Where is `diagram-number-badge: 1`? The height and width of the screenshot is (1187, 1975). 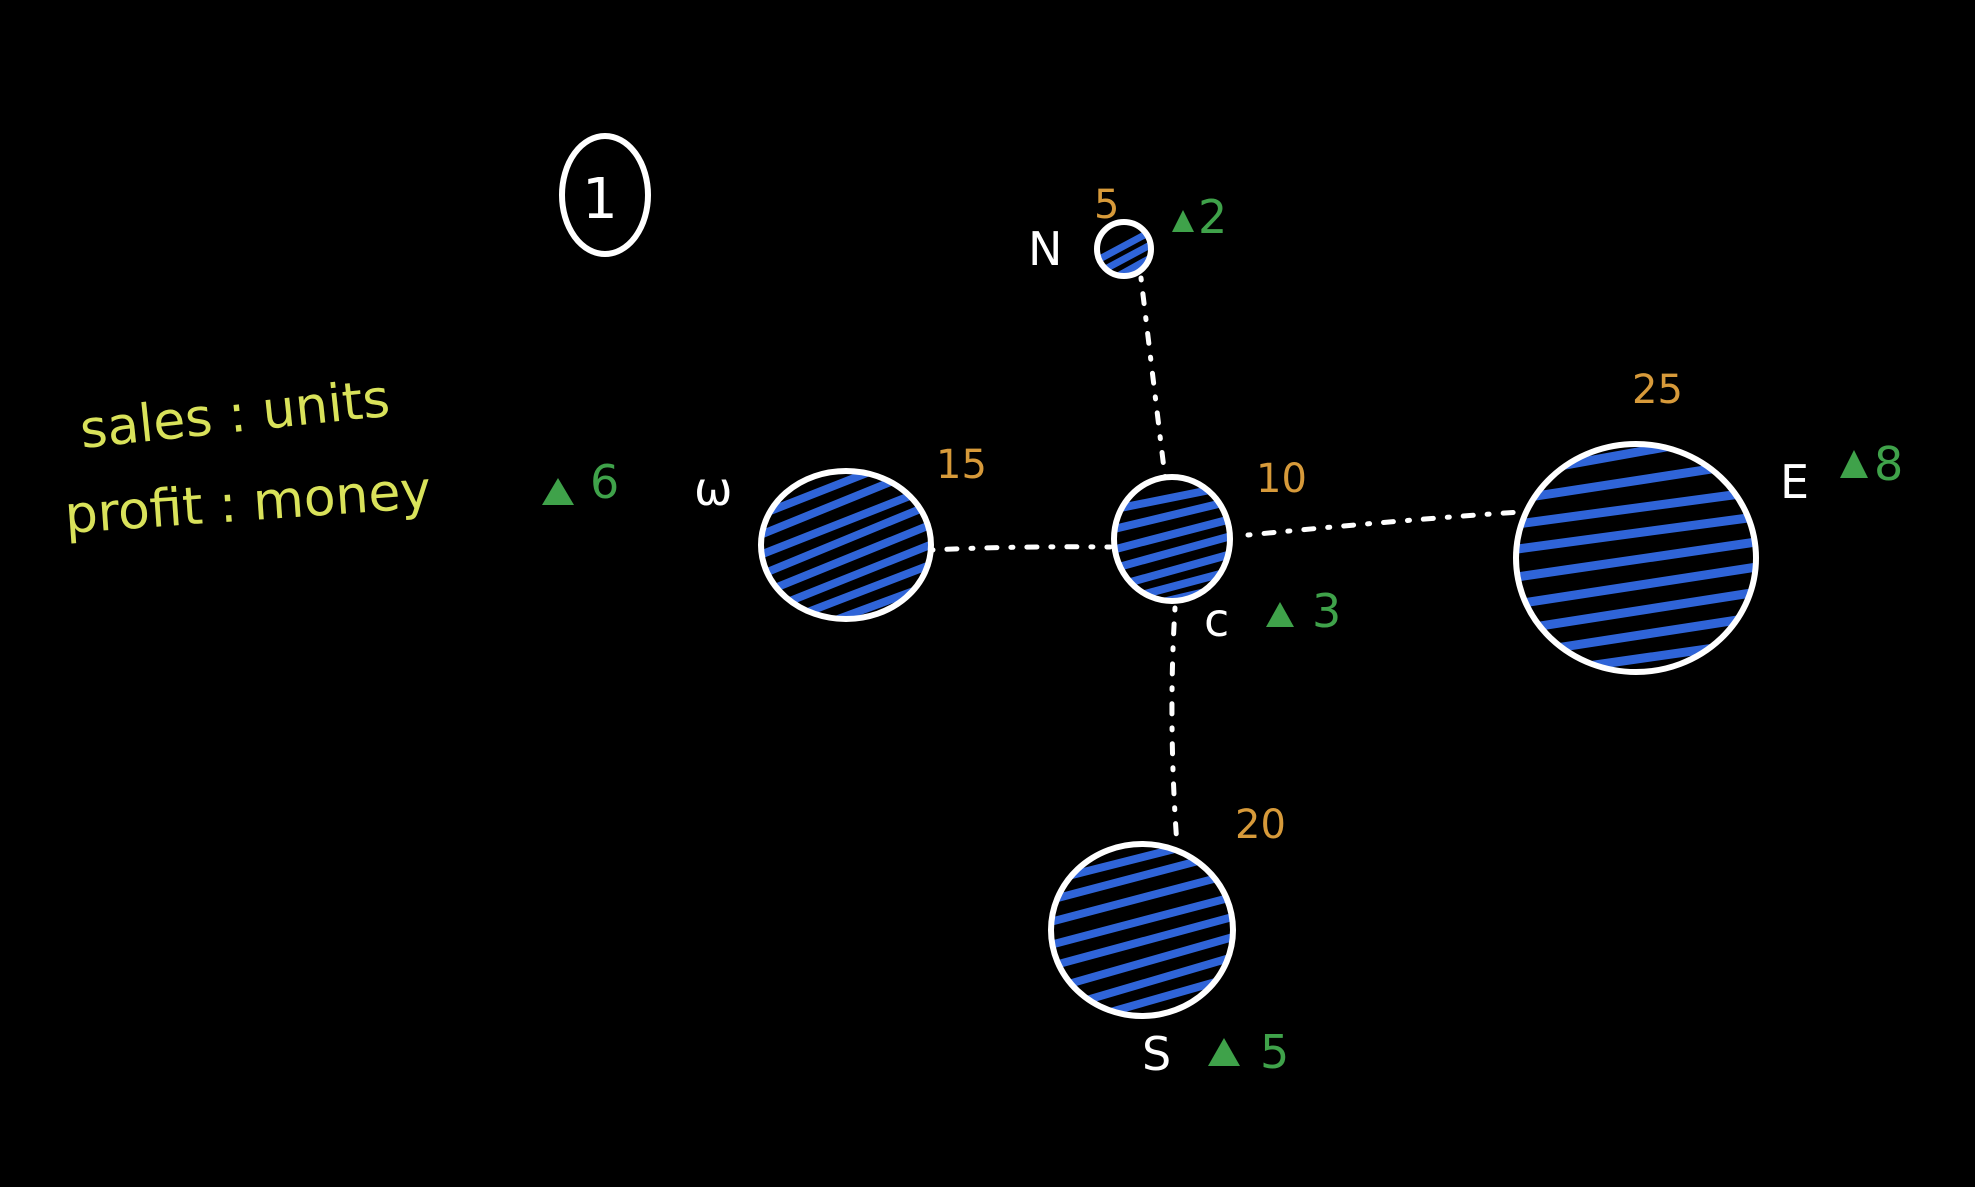 diagram-number-badge: 1 is located at coordinates (605, 195).